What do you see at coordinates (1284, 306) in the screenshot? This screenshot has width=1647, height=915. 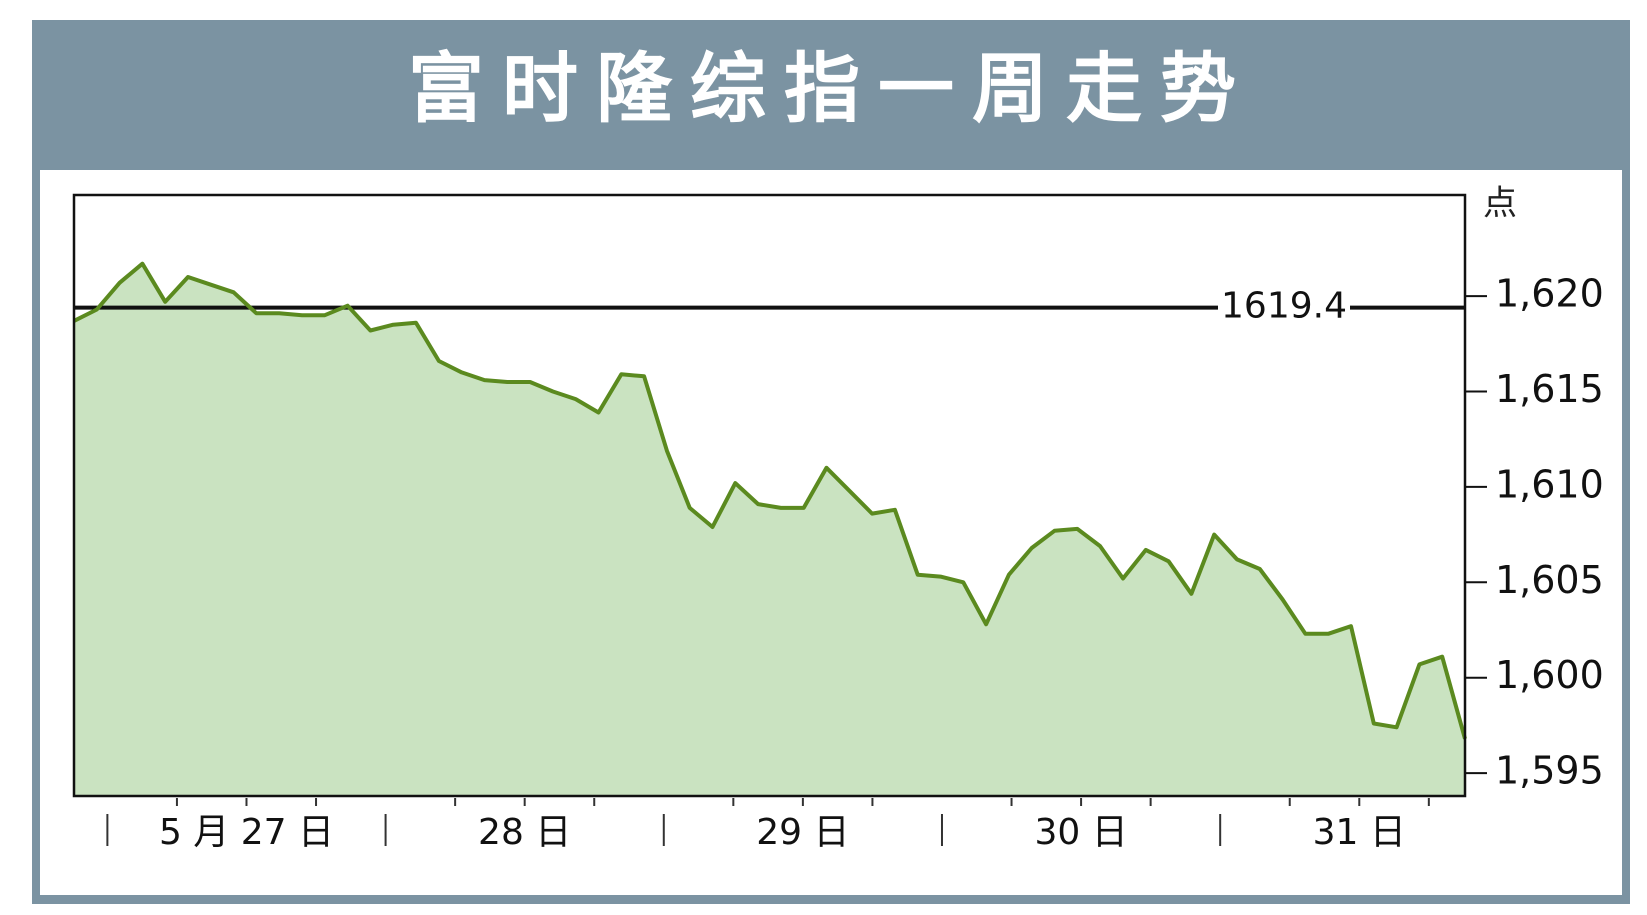 I see `reference-label: 1619.4` at bounding box center [1284, 306].